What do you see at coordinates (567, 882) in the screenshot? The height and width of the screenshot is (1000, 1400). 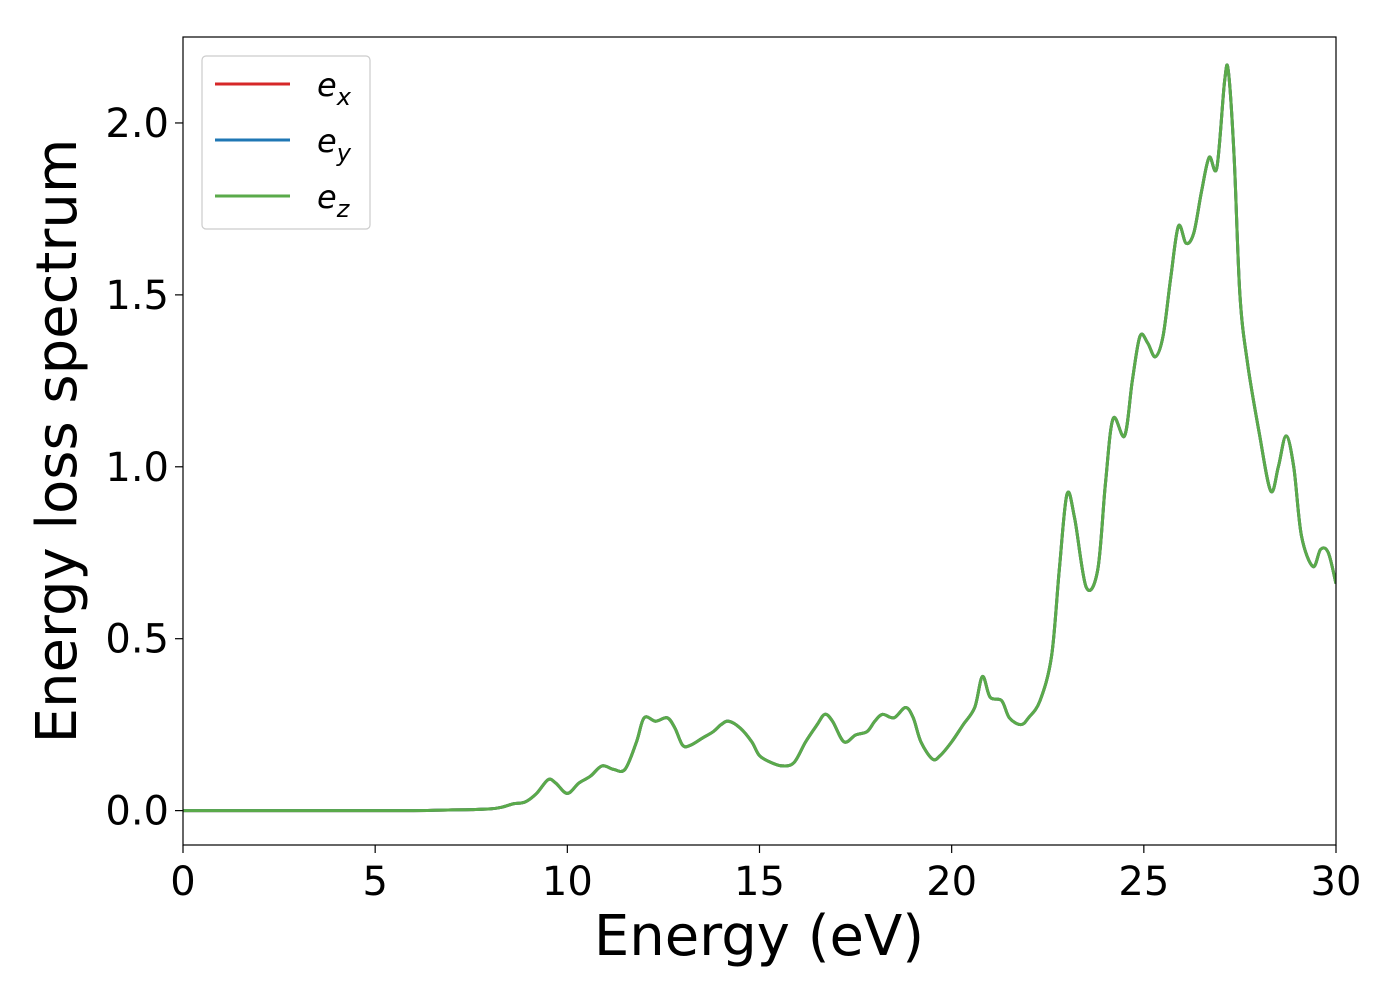 I see `x-tick-label: 10` at bounding box center [567, 882].